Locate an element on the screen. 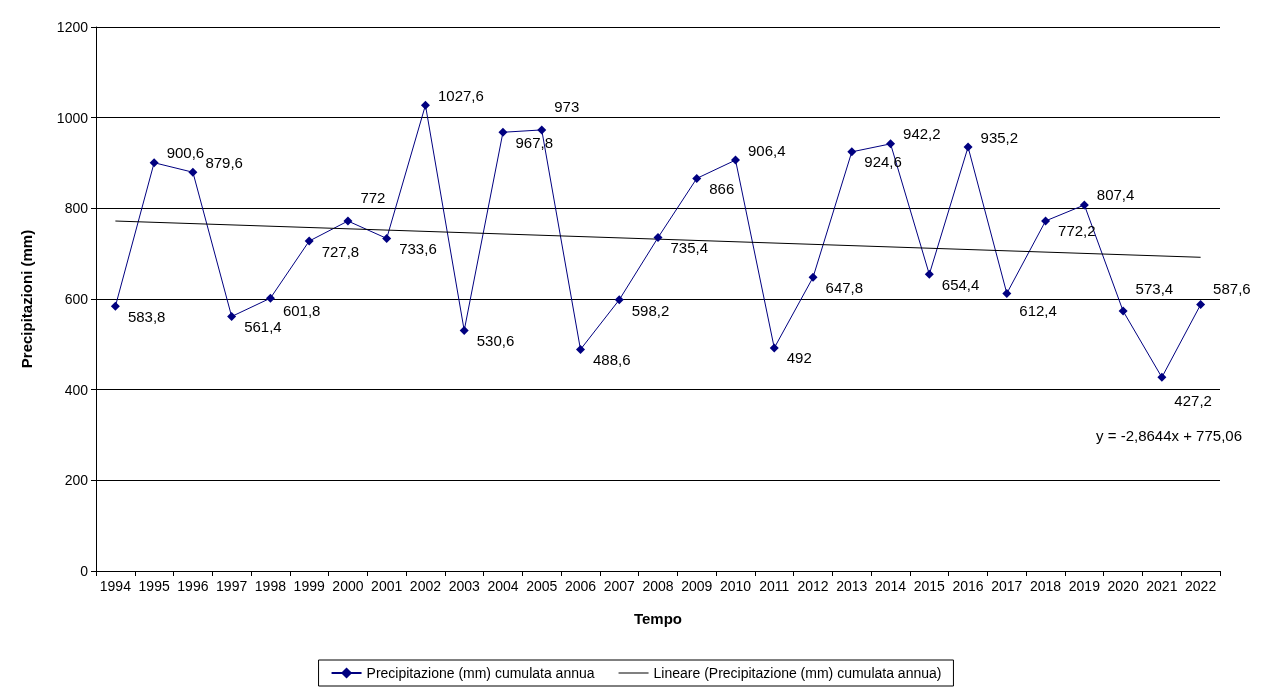 The image size is (1272, 698). data-label: 561,4 is located at coordinates (263, 326).